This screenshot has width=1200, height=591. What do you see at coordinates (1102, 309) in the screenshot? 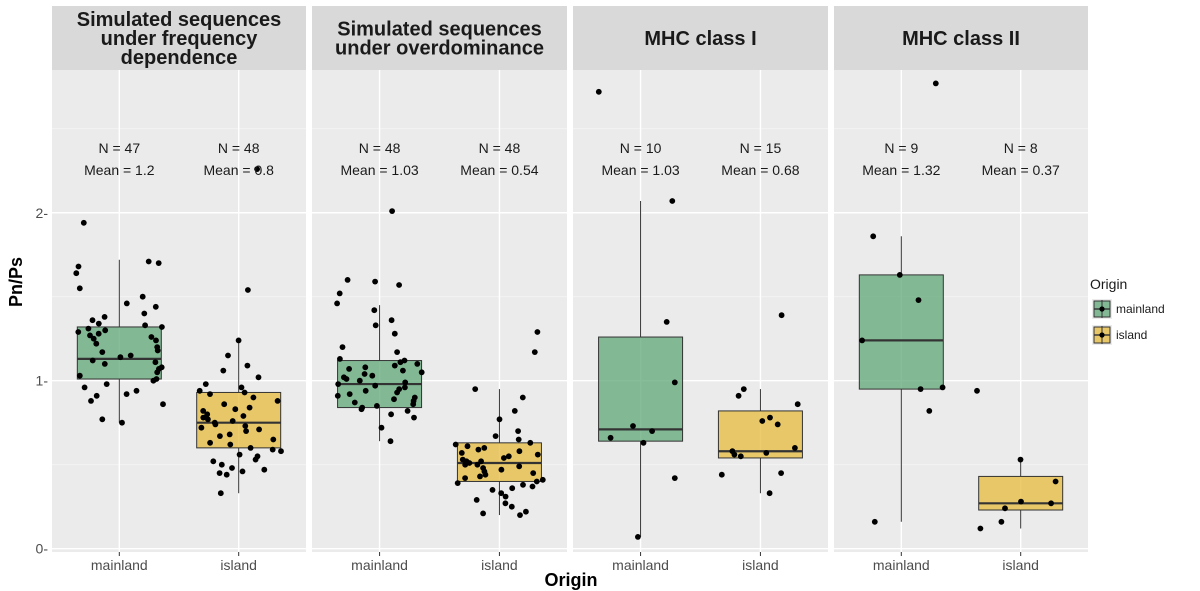
I see `legend-point` at bounding box center [1102, 309].